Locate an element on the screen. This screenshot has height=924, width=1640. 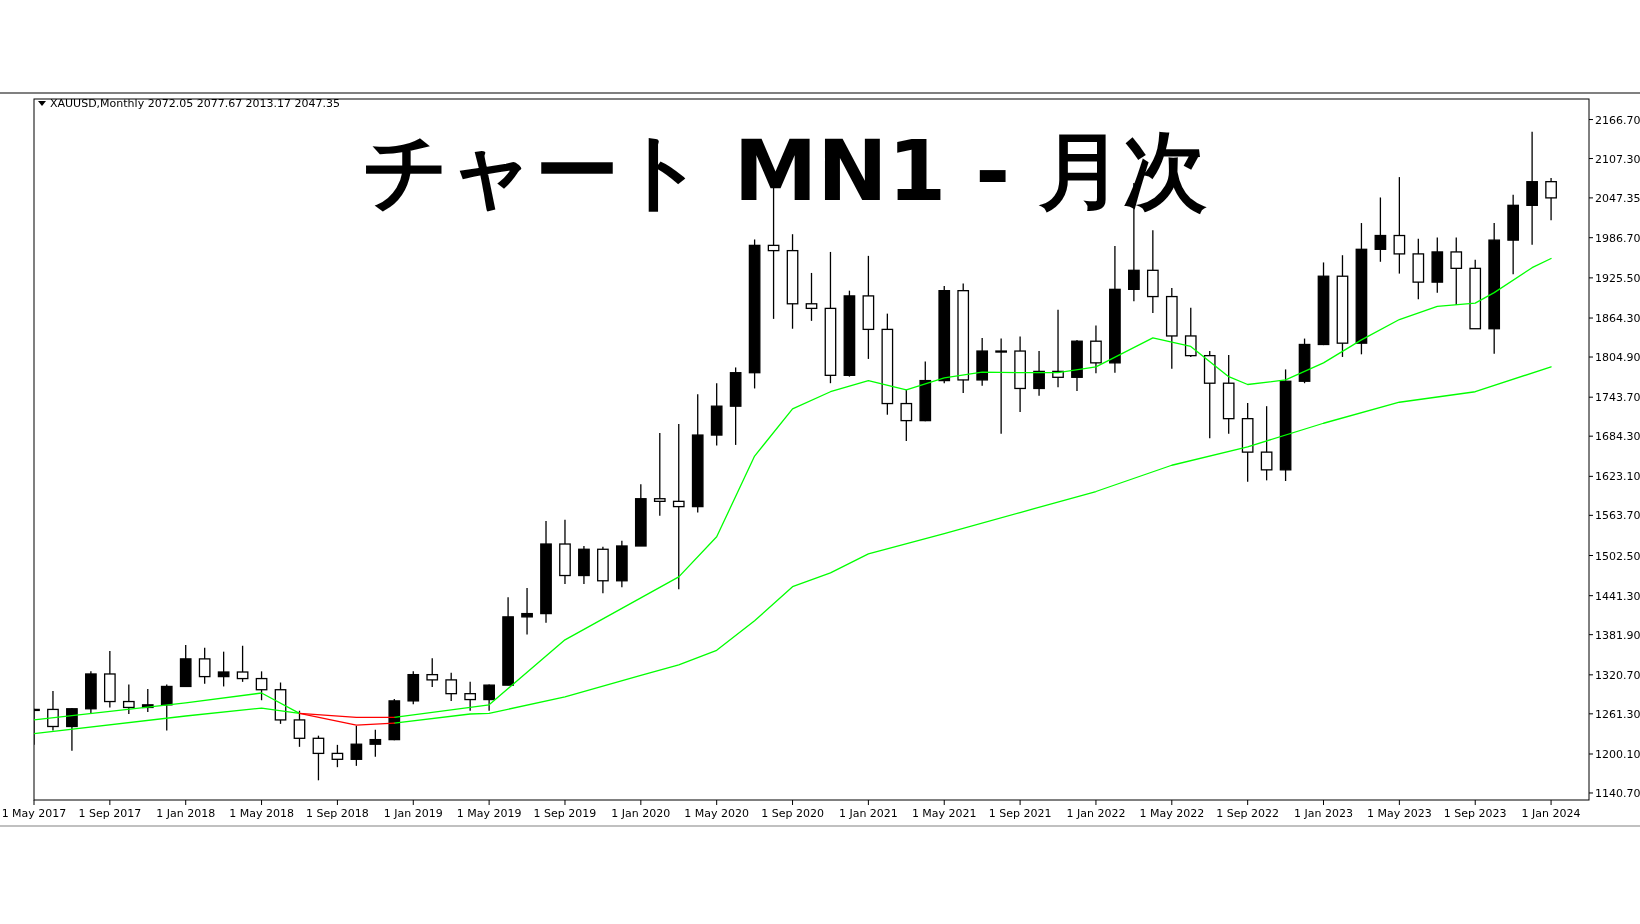
y-tick-label: 1502.50 is located at coordinates (1617, 556).